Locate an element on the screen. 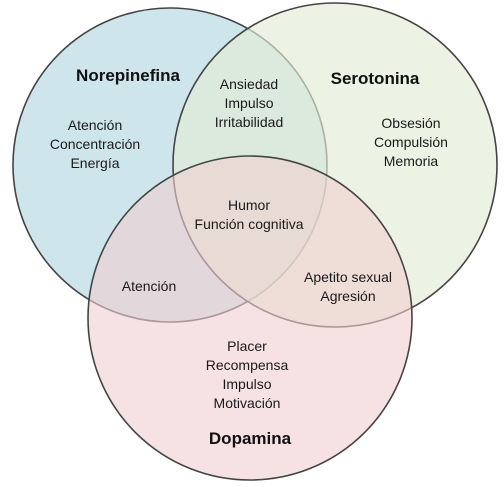  ne-da-item-1: Atención is located at coordinates (149, 286).